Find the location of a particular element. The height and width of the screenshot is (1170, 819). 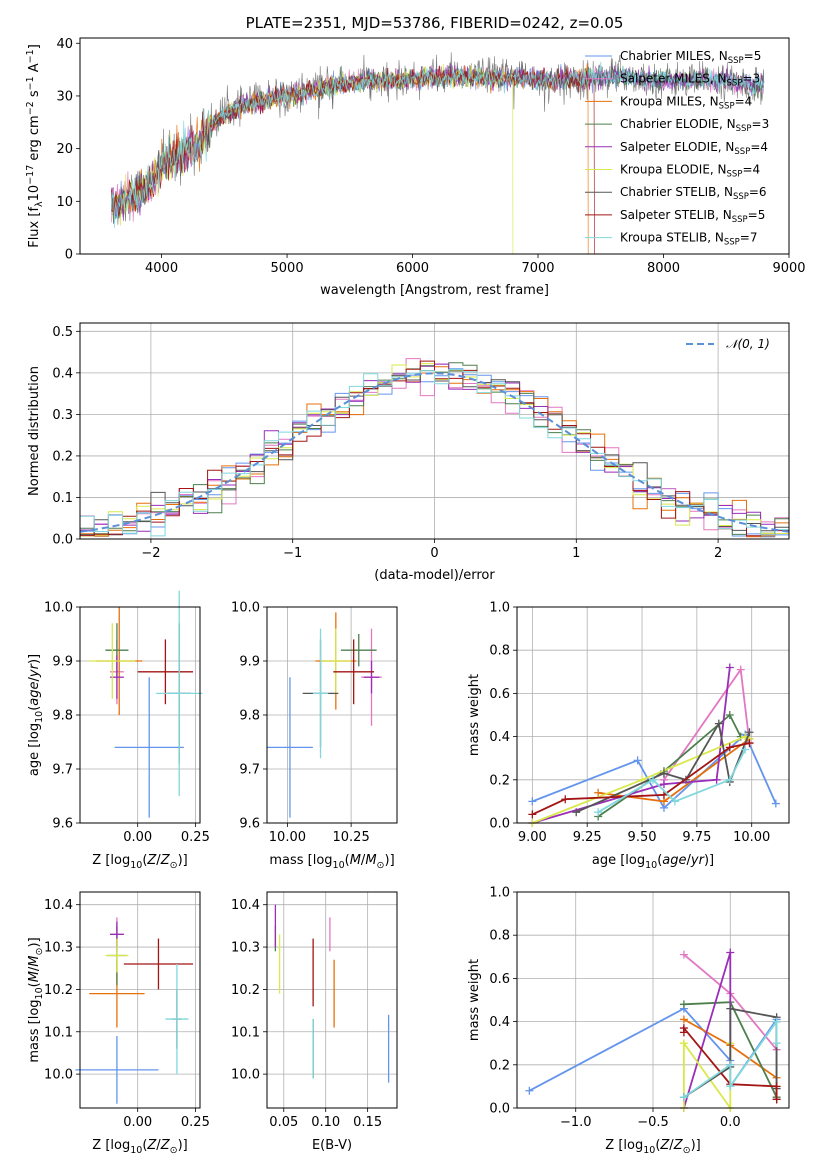

y-tick-label: 20 is located at coordinates (64, 149).